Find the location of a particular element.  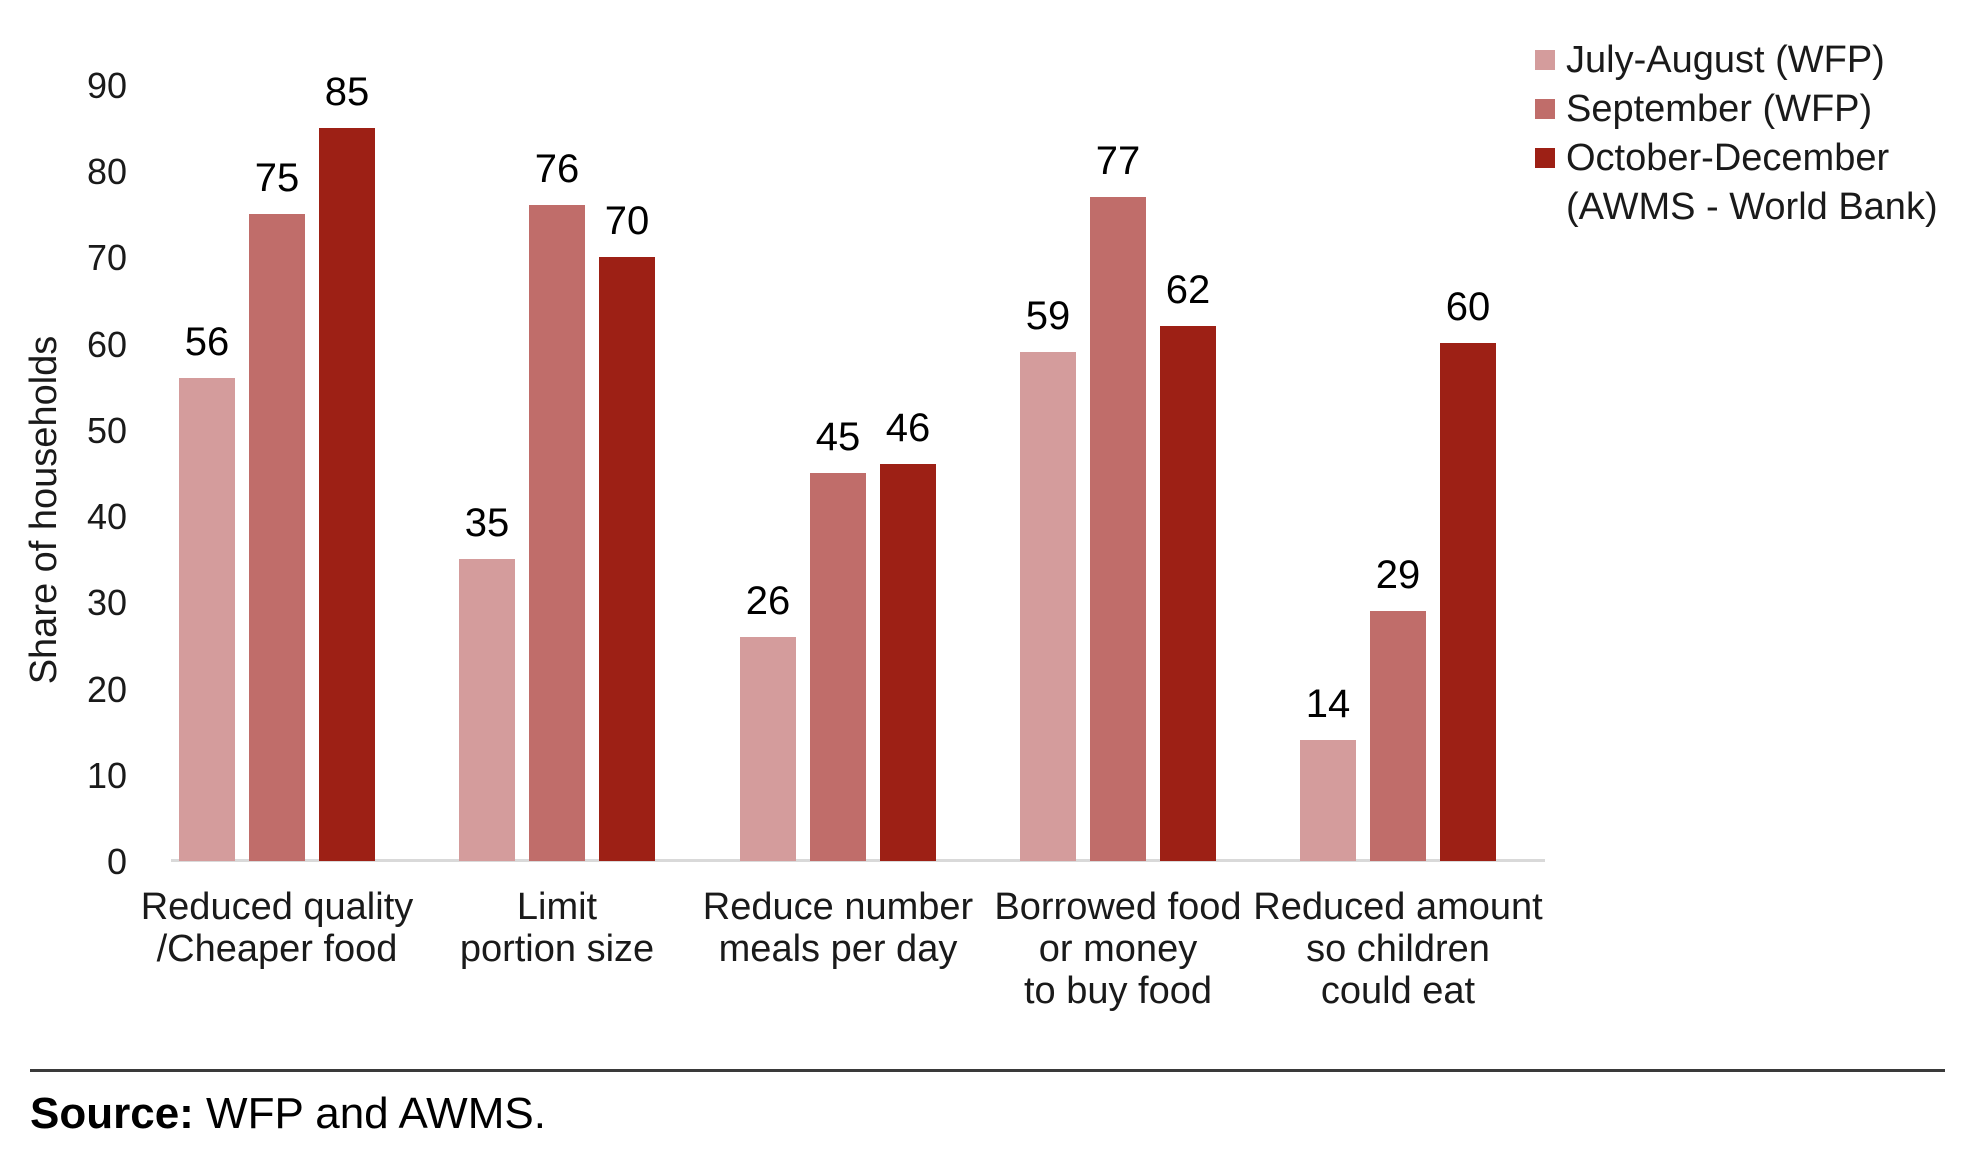

y-tick-label: 20 is located at coordinates (106, 689).